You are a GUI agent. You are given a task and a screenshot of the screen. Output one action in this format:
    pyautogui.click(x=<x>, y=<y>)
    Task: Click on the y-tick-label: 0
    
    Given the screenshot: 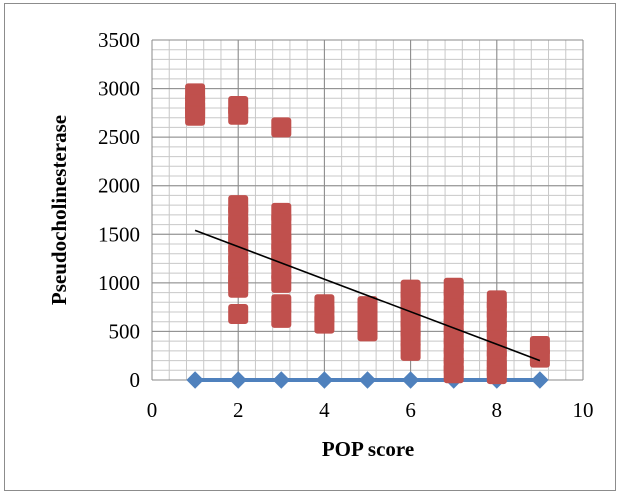 What is the action you would take?
    pyautogui.click(x=135, y=380)
    